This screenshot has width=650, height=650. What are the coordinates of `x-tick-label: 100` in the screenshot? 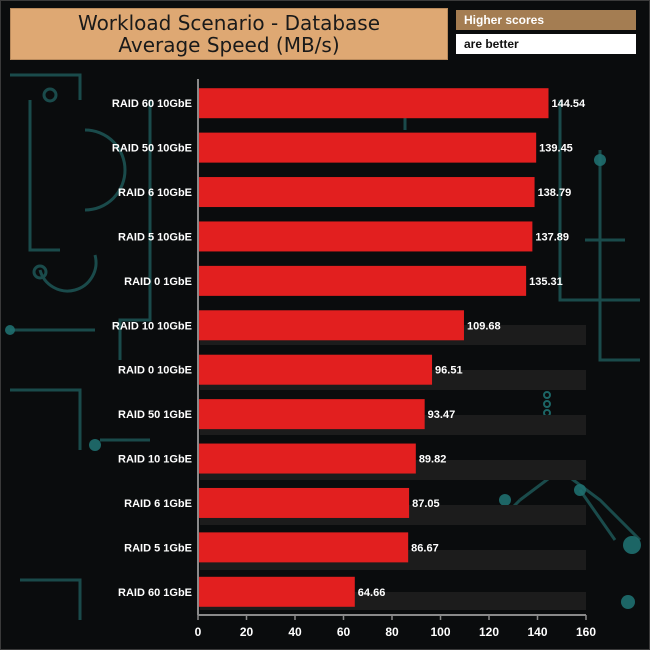 It's located at (440, 632).